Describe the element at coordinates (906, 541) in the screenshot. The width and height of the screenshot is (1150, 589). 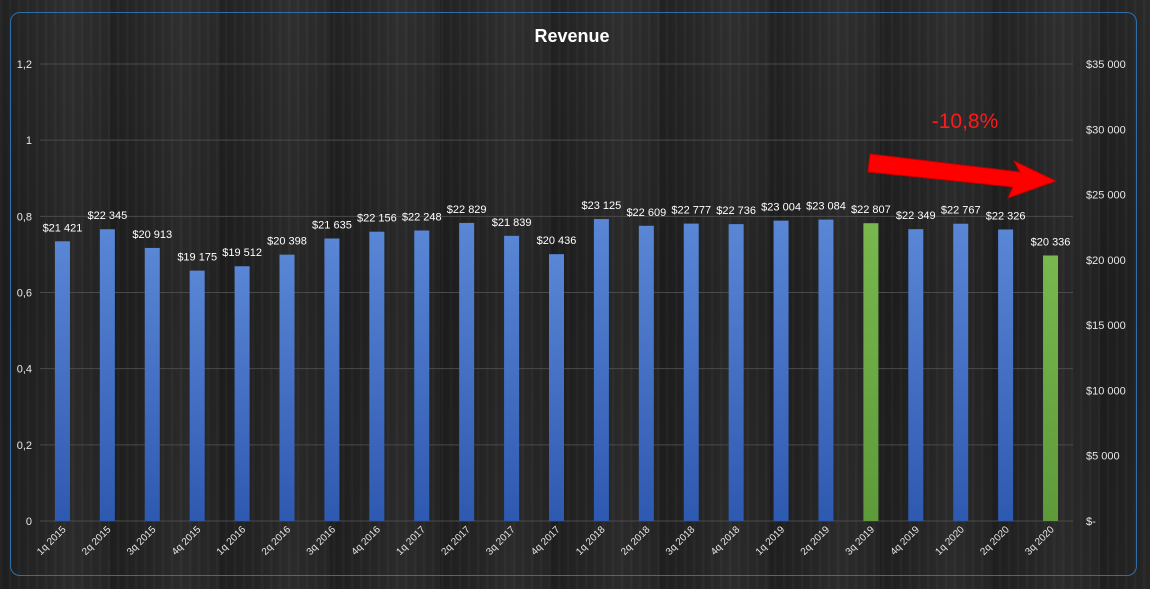
I see `x-axis-tick-label: 4q 2019` at that location.